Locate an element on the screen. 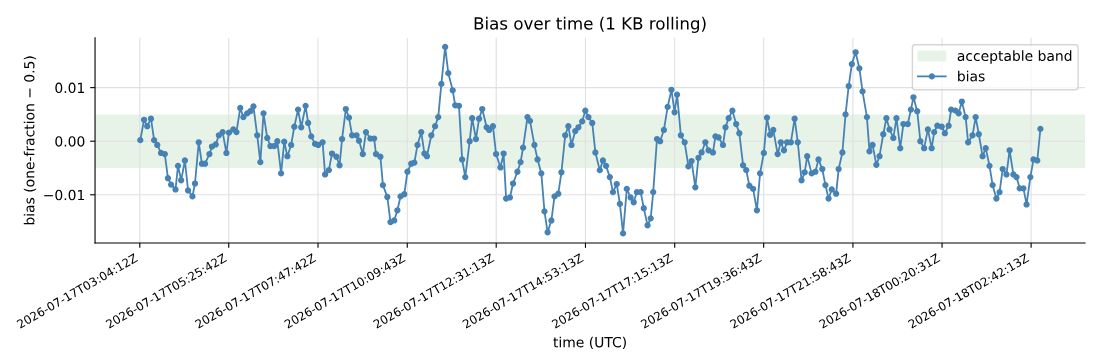 This screenshot has width=1100, height=360. y-tick-label: 0.01 is located at coordinates (70, 88).